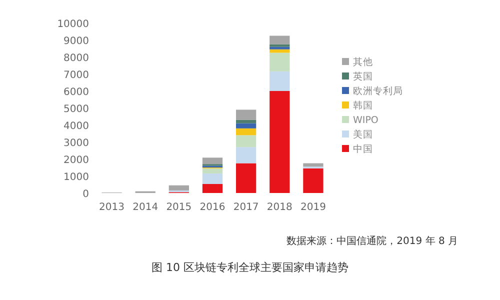  I want to click on legend-label: 中国, so click(363, 149).